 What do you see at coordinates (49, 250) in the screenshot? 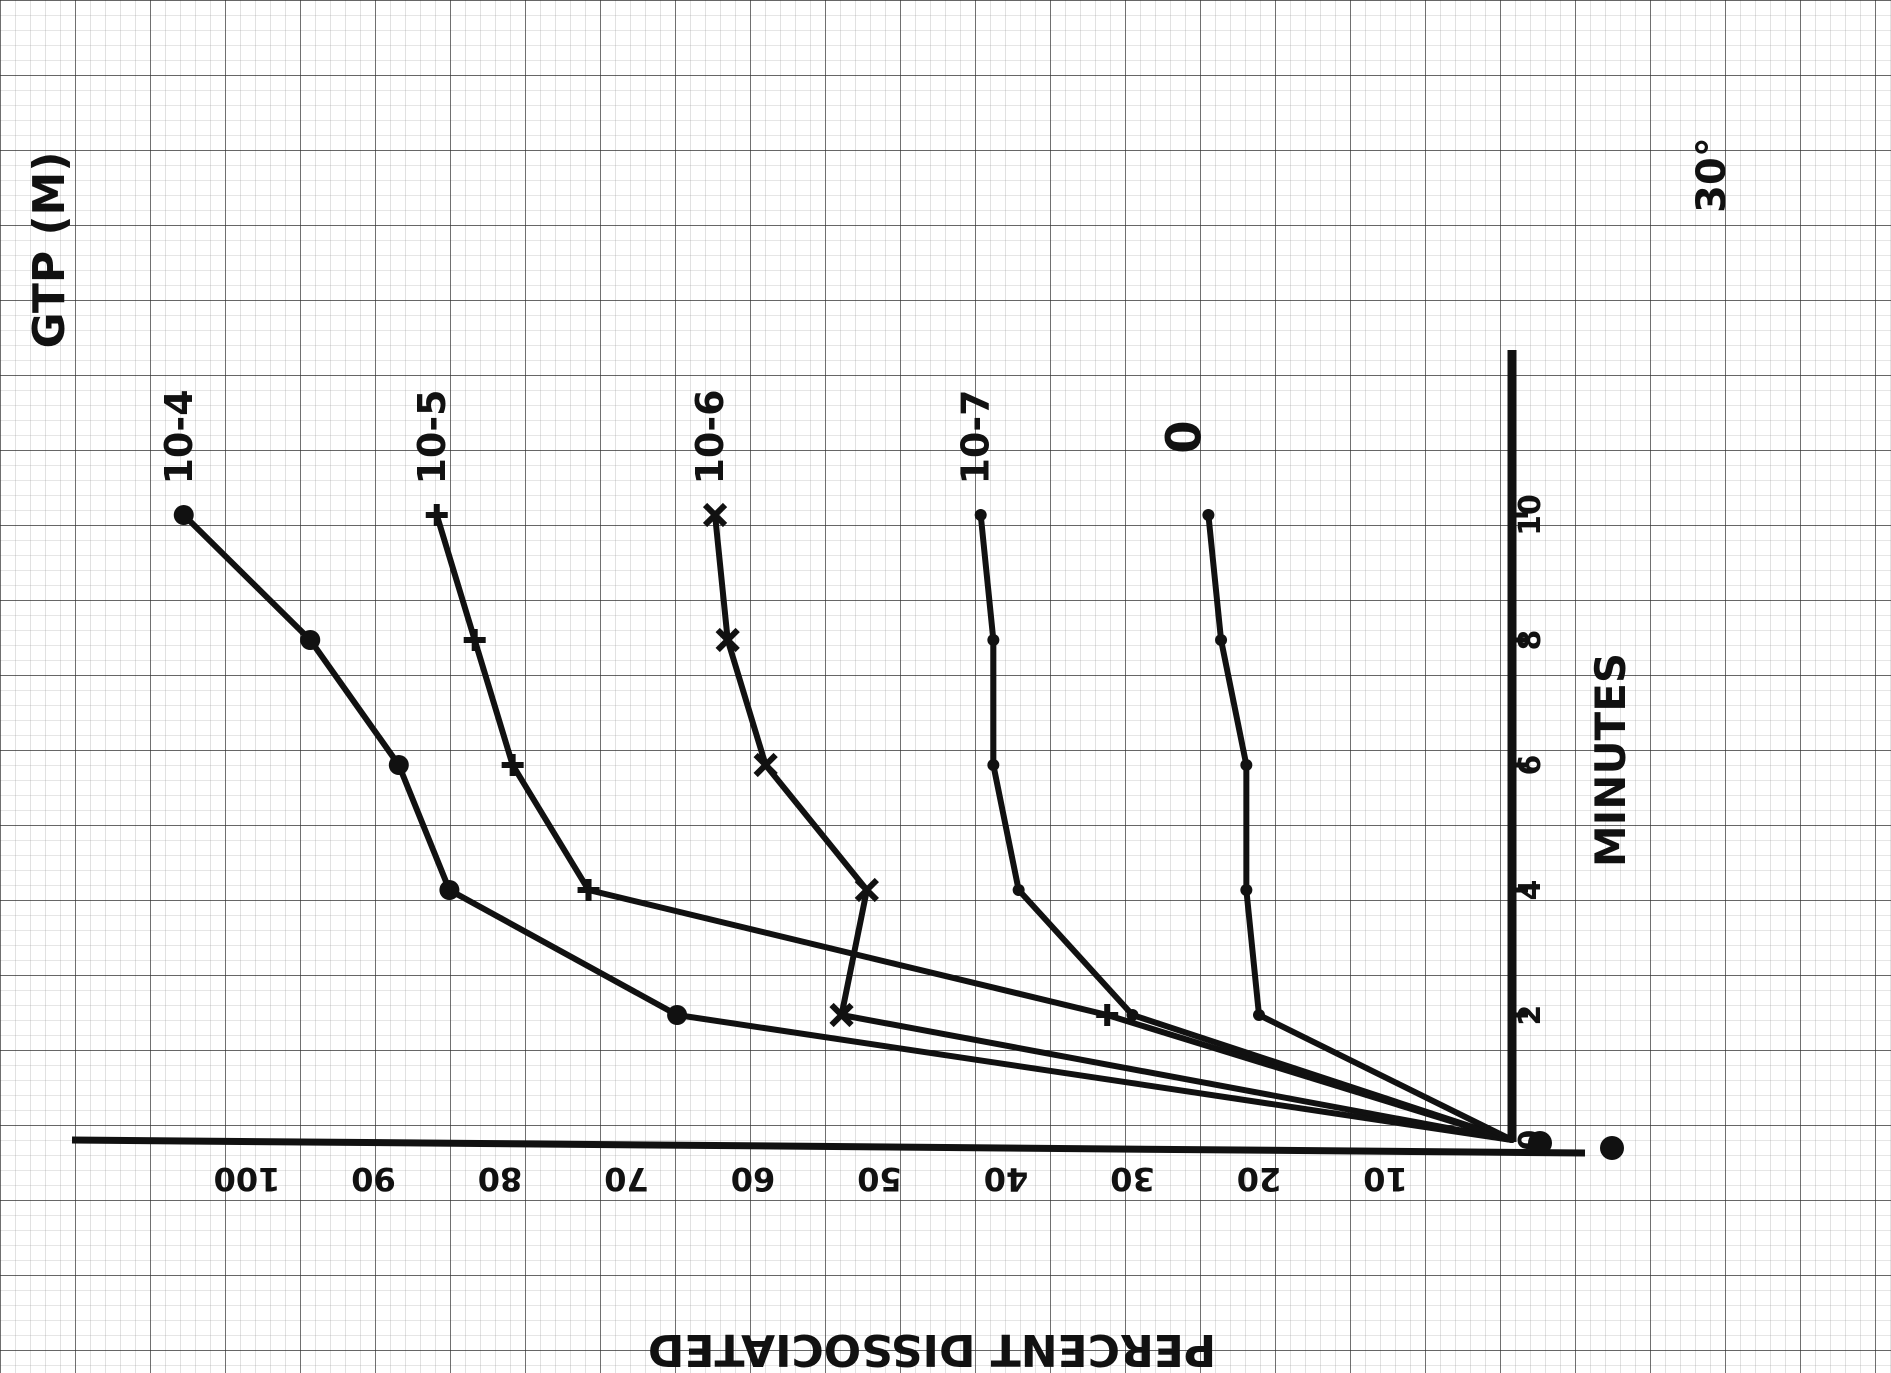
I see `legend-title: GTP (M)` at bounding box center [49, 250].